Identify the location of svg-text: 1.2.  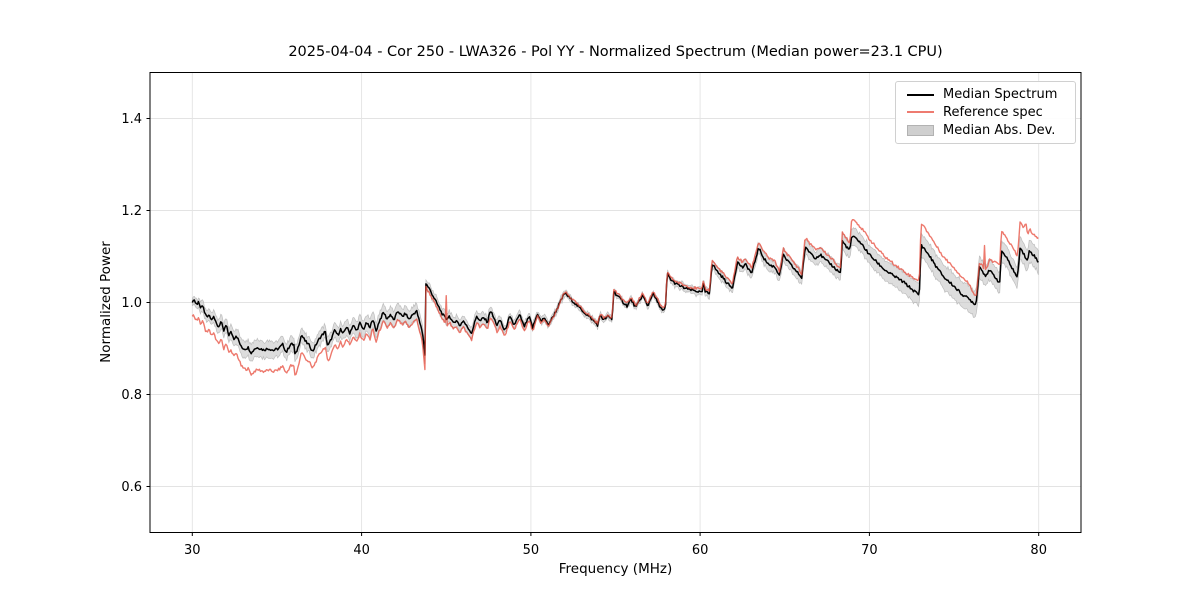
(131, 211).